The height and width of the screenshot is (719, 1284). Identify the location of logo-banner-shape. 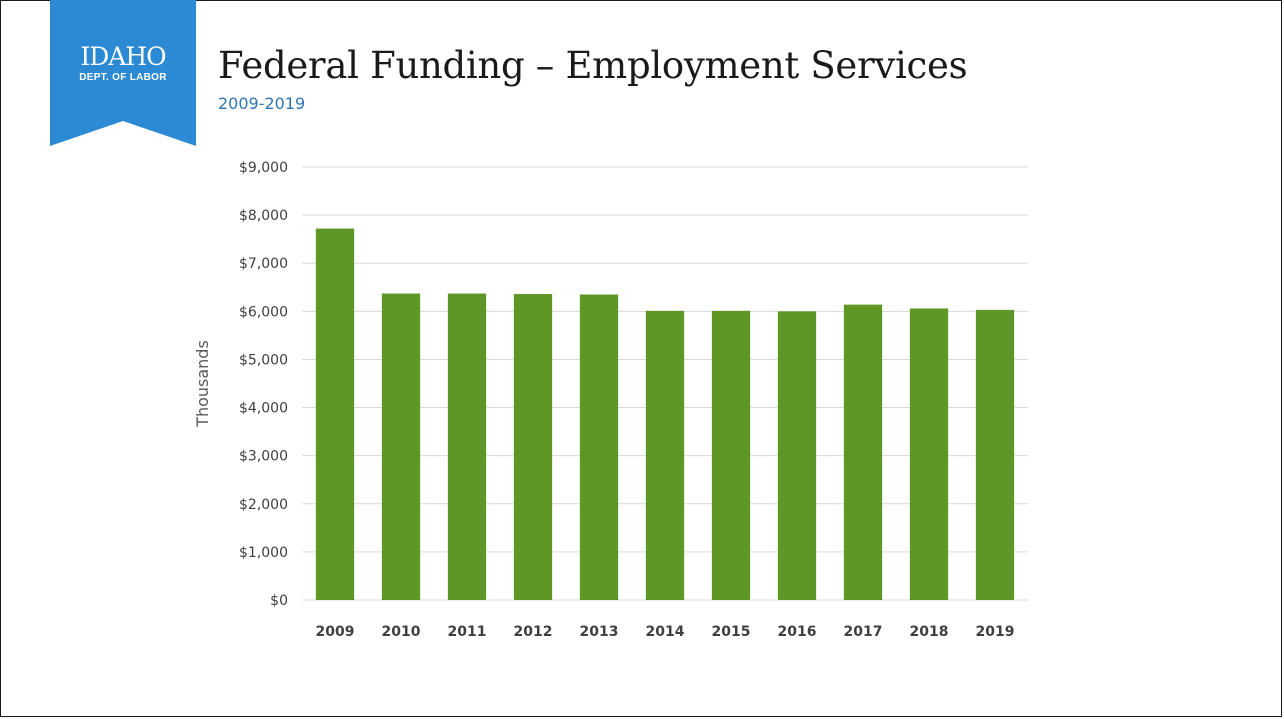
(123, 73).